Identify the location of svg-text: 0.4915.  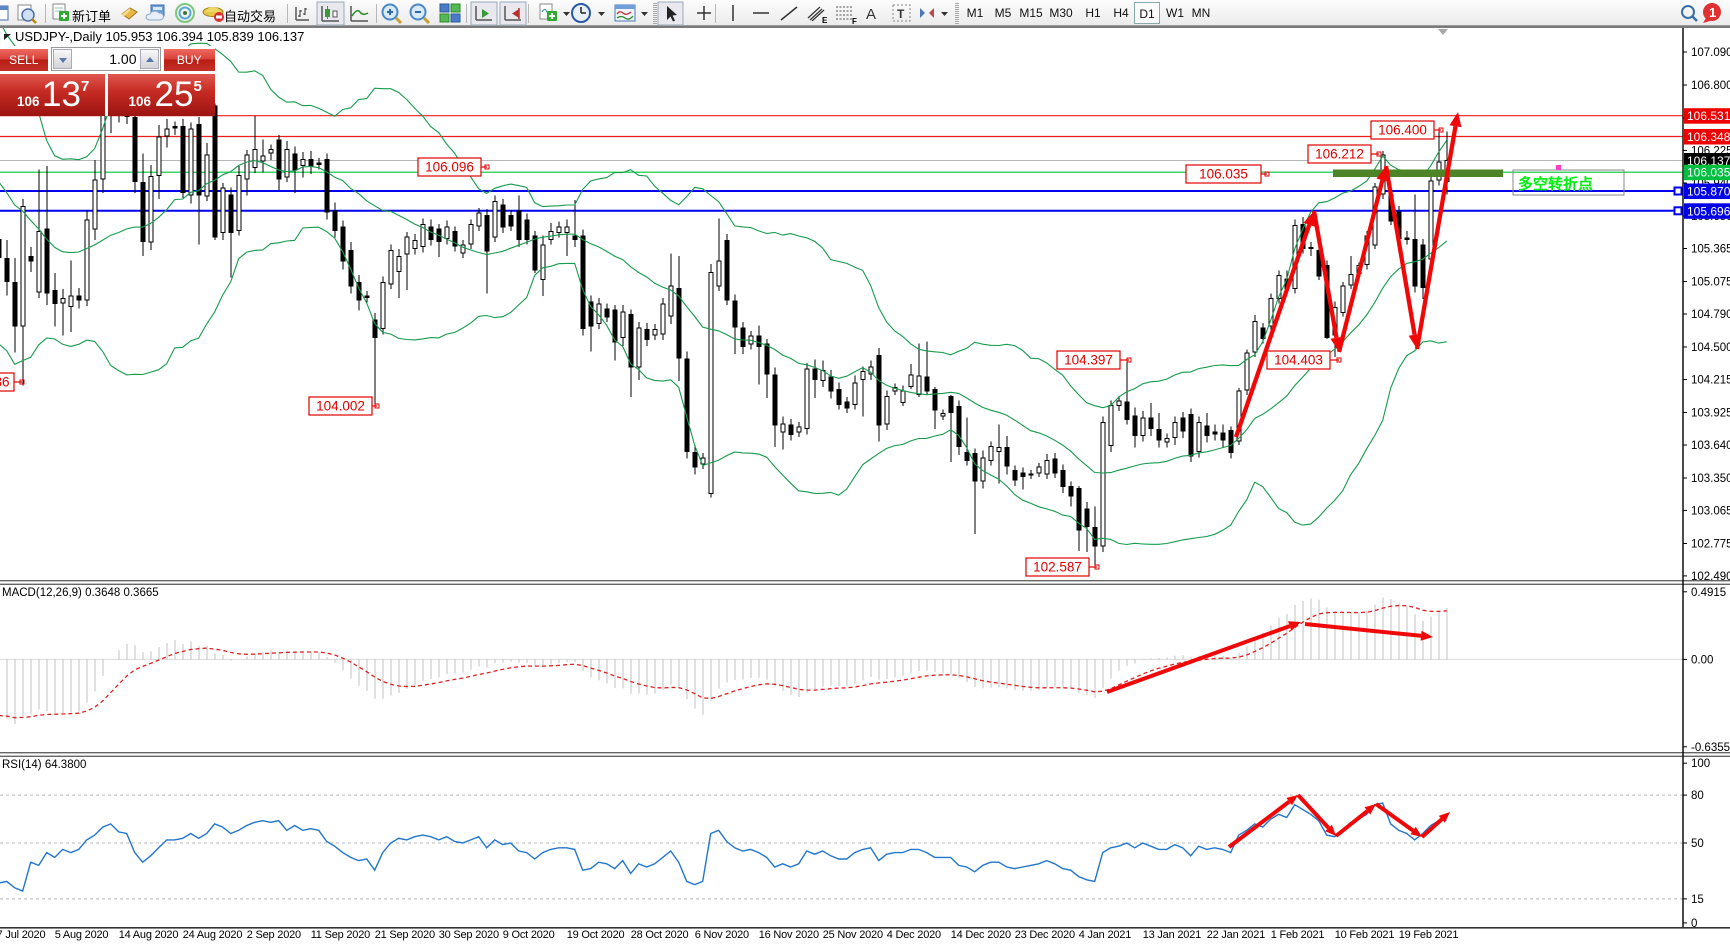
(1708, 593).